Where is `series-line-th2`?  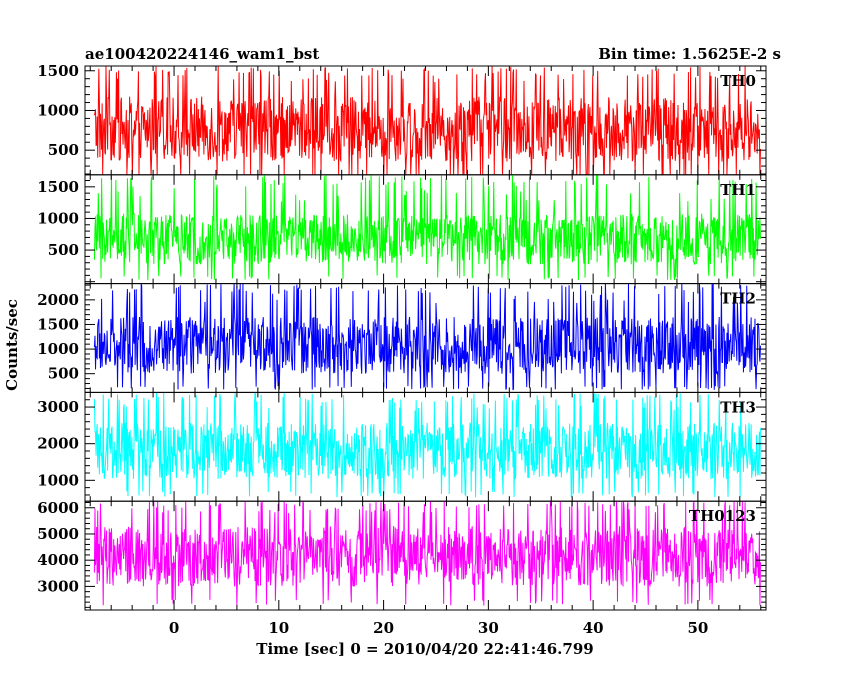
series-line-th2 is located at coordinates (427, 337).